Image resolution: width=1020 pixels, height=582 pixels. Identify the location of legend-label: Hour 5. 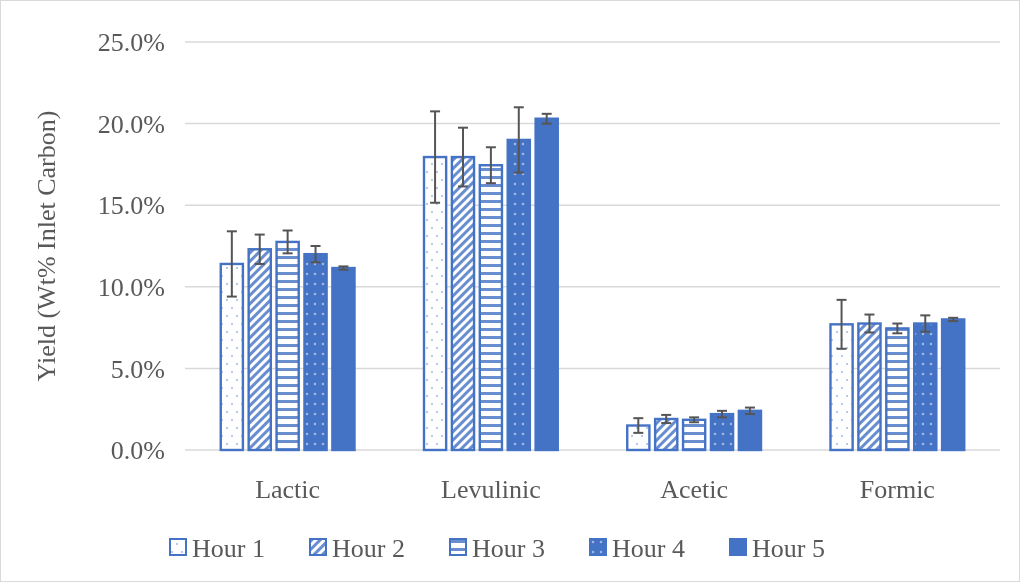
(788, 549).